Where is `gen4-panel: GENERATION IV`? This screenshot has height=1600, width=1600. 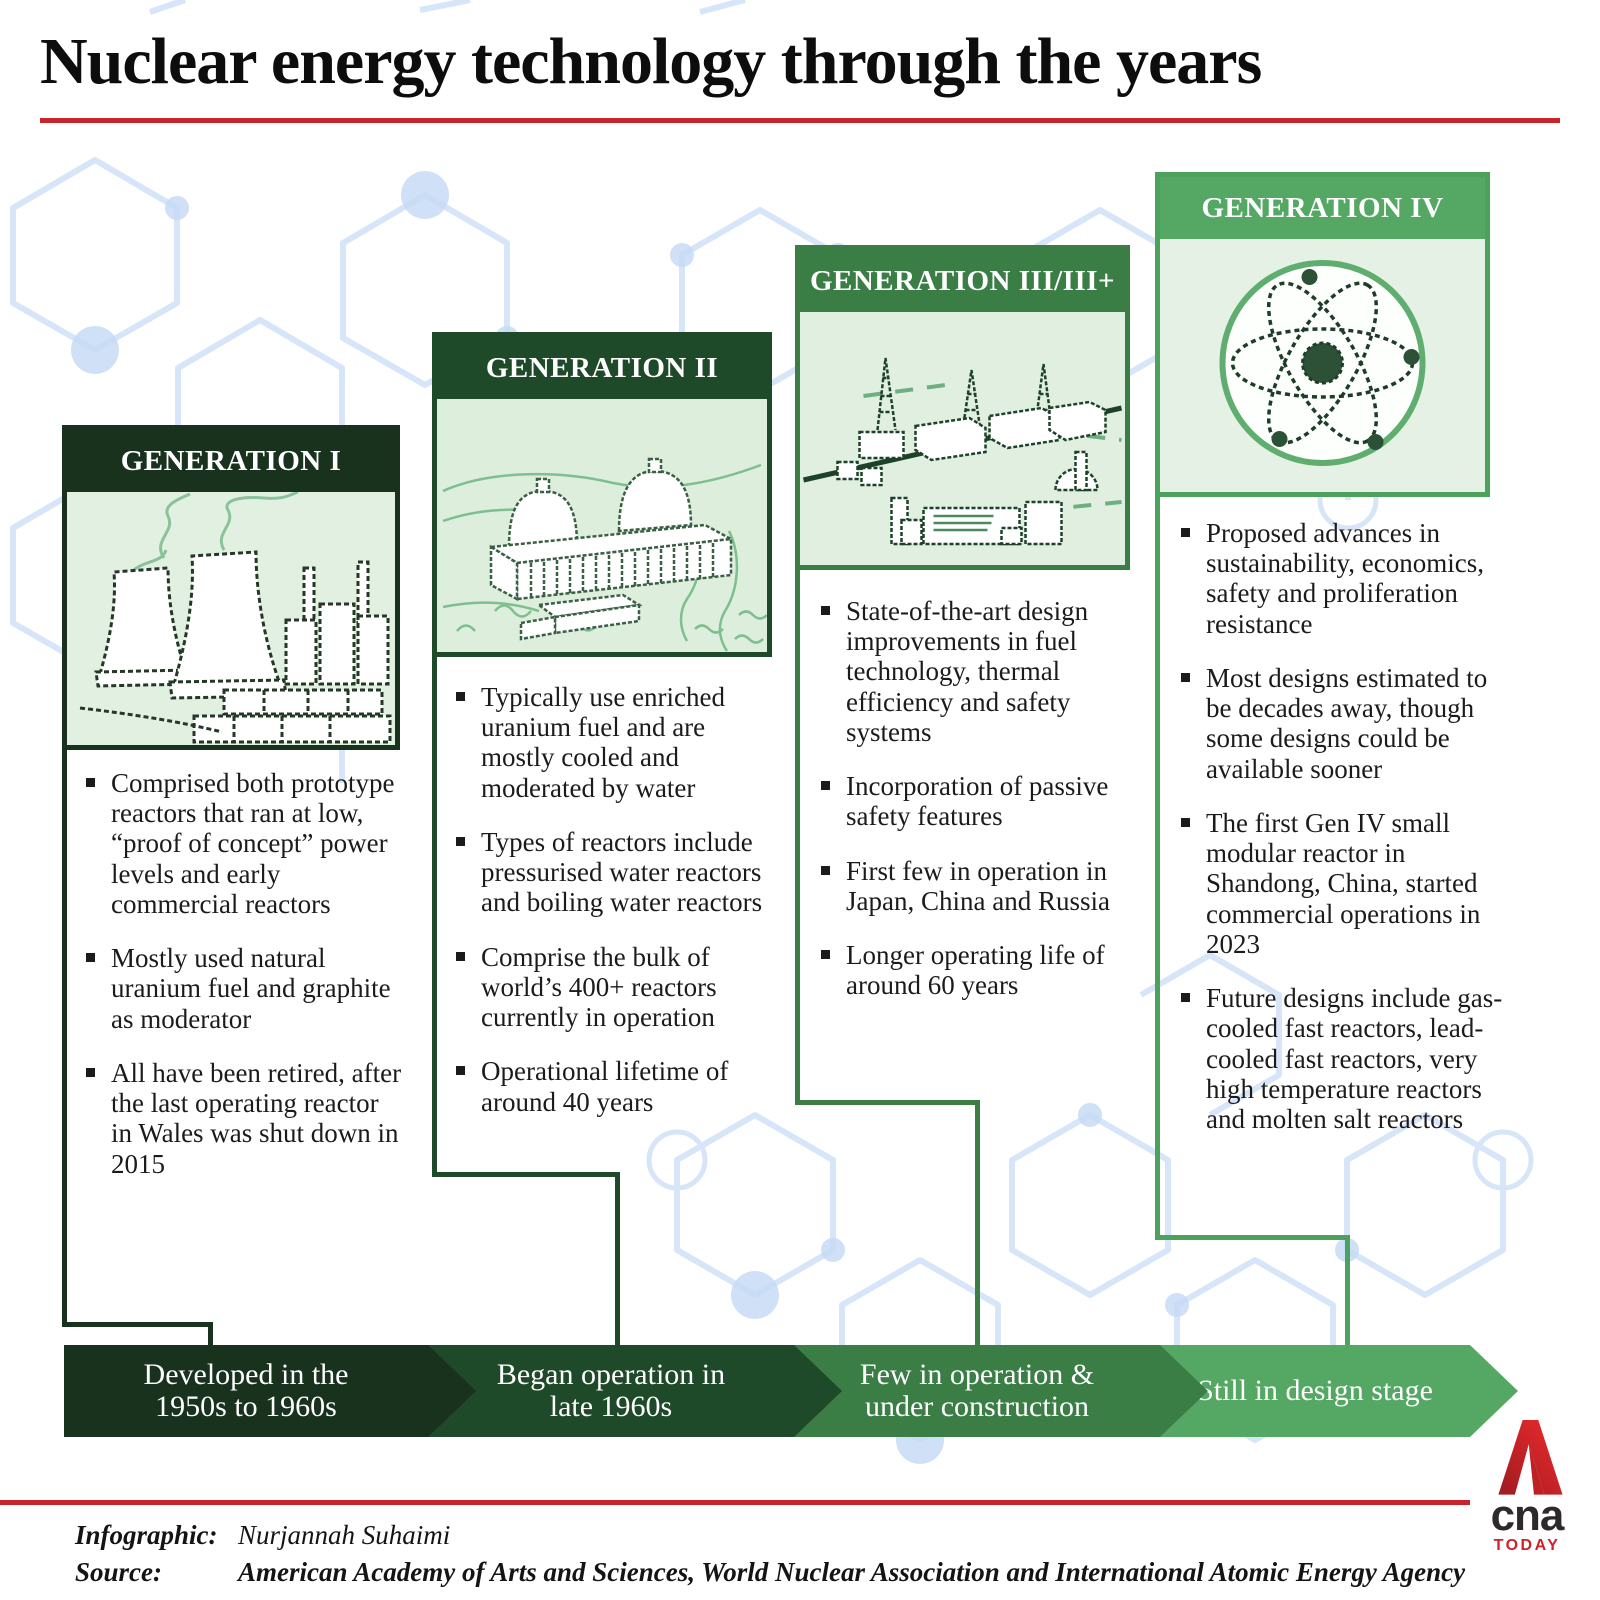
gen4-panel: GENERATION IV is located at coordinates (1322, 334).